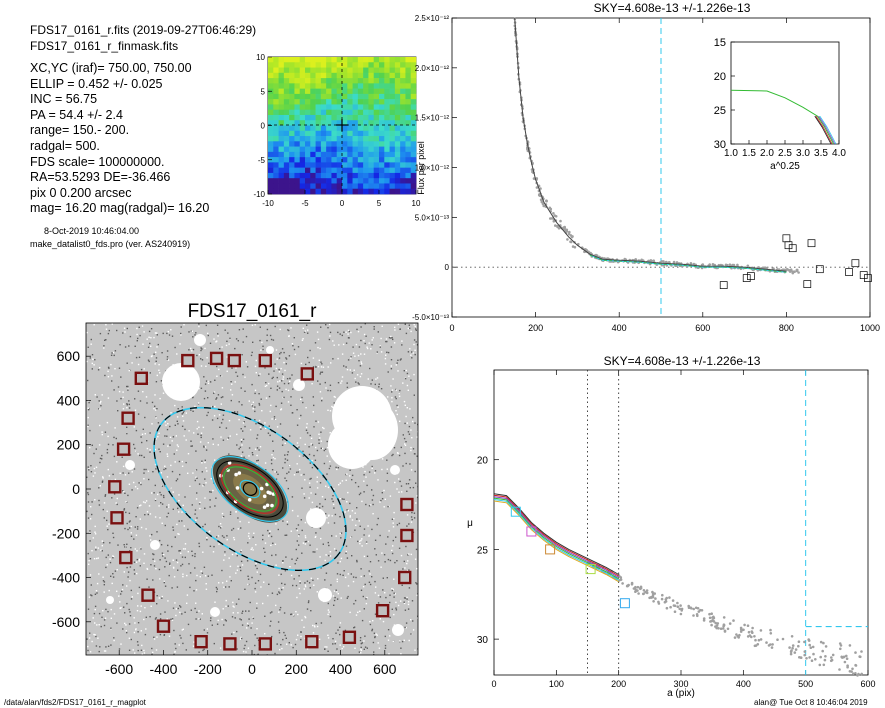  What do you see at coordinates (120, 208) in the screenshot?
I see `parameter-line: mag= 16.20 mag(radgal)= 16.20` at bounding box center [120, 208].